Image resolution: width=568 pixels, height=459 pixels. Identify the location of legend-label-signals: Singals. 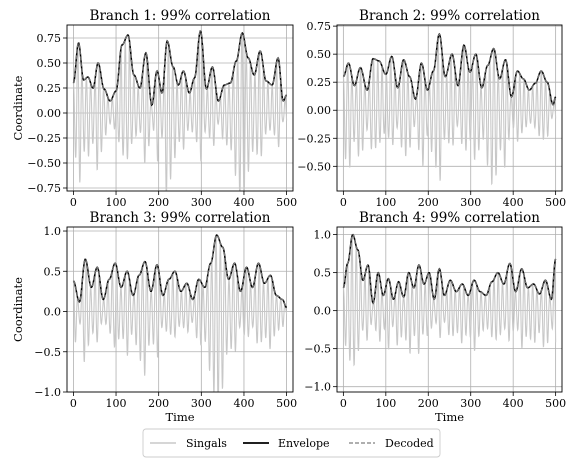
(206, 443).